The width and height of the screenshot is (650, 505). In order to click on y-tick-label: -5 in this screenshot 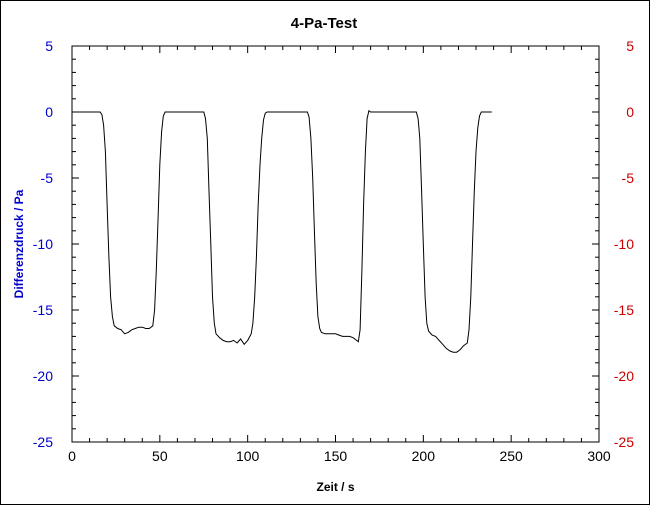, I will do `click(47, 178)`.